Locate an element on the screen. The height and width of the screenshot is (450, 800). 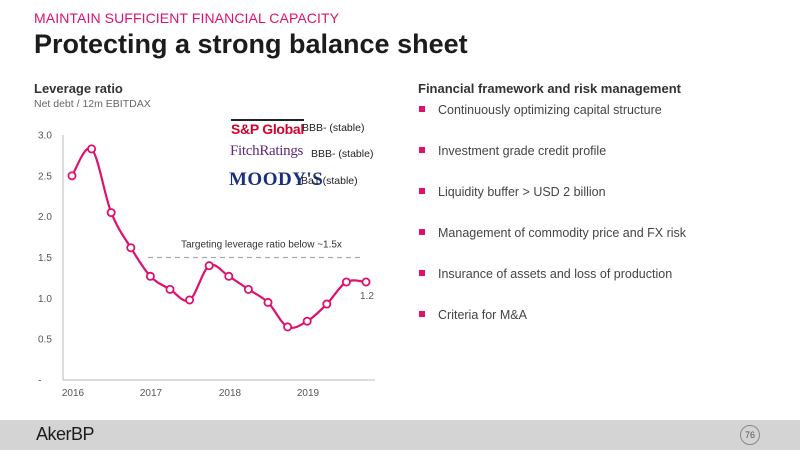
footer-bar is located at coordinates (400, 435).